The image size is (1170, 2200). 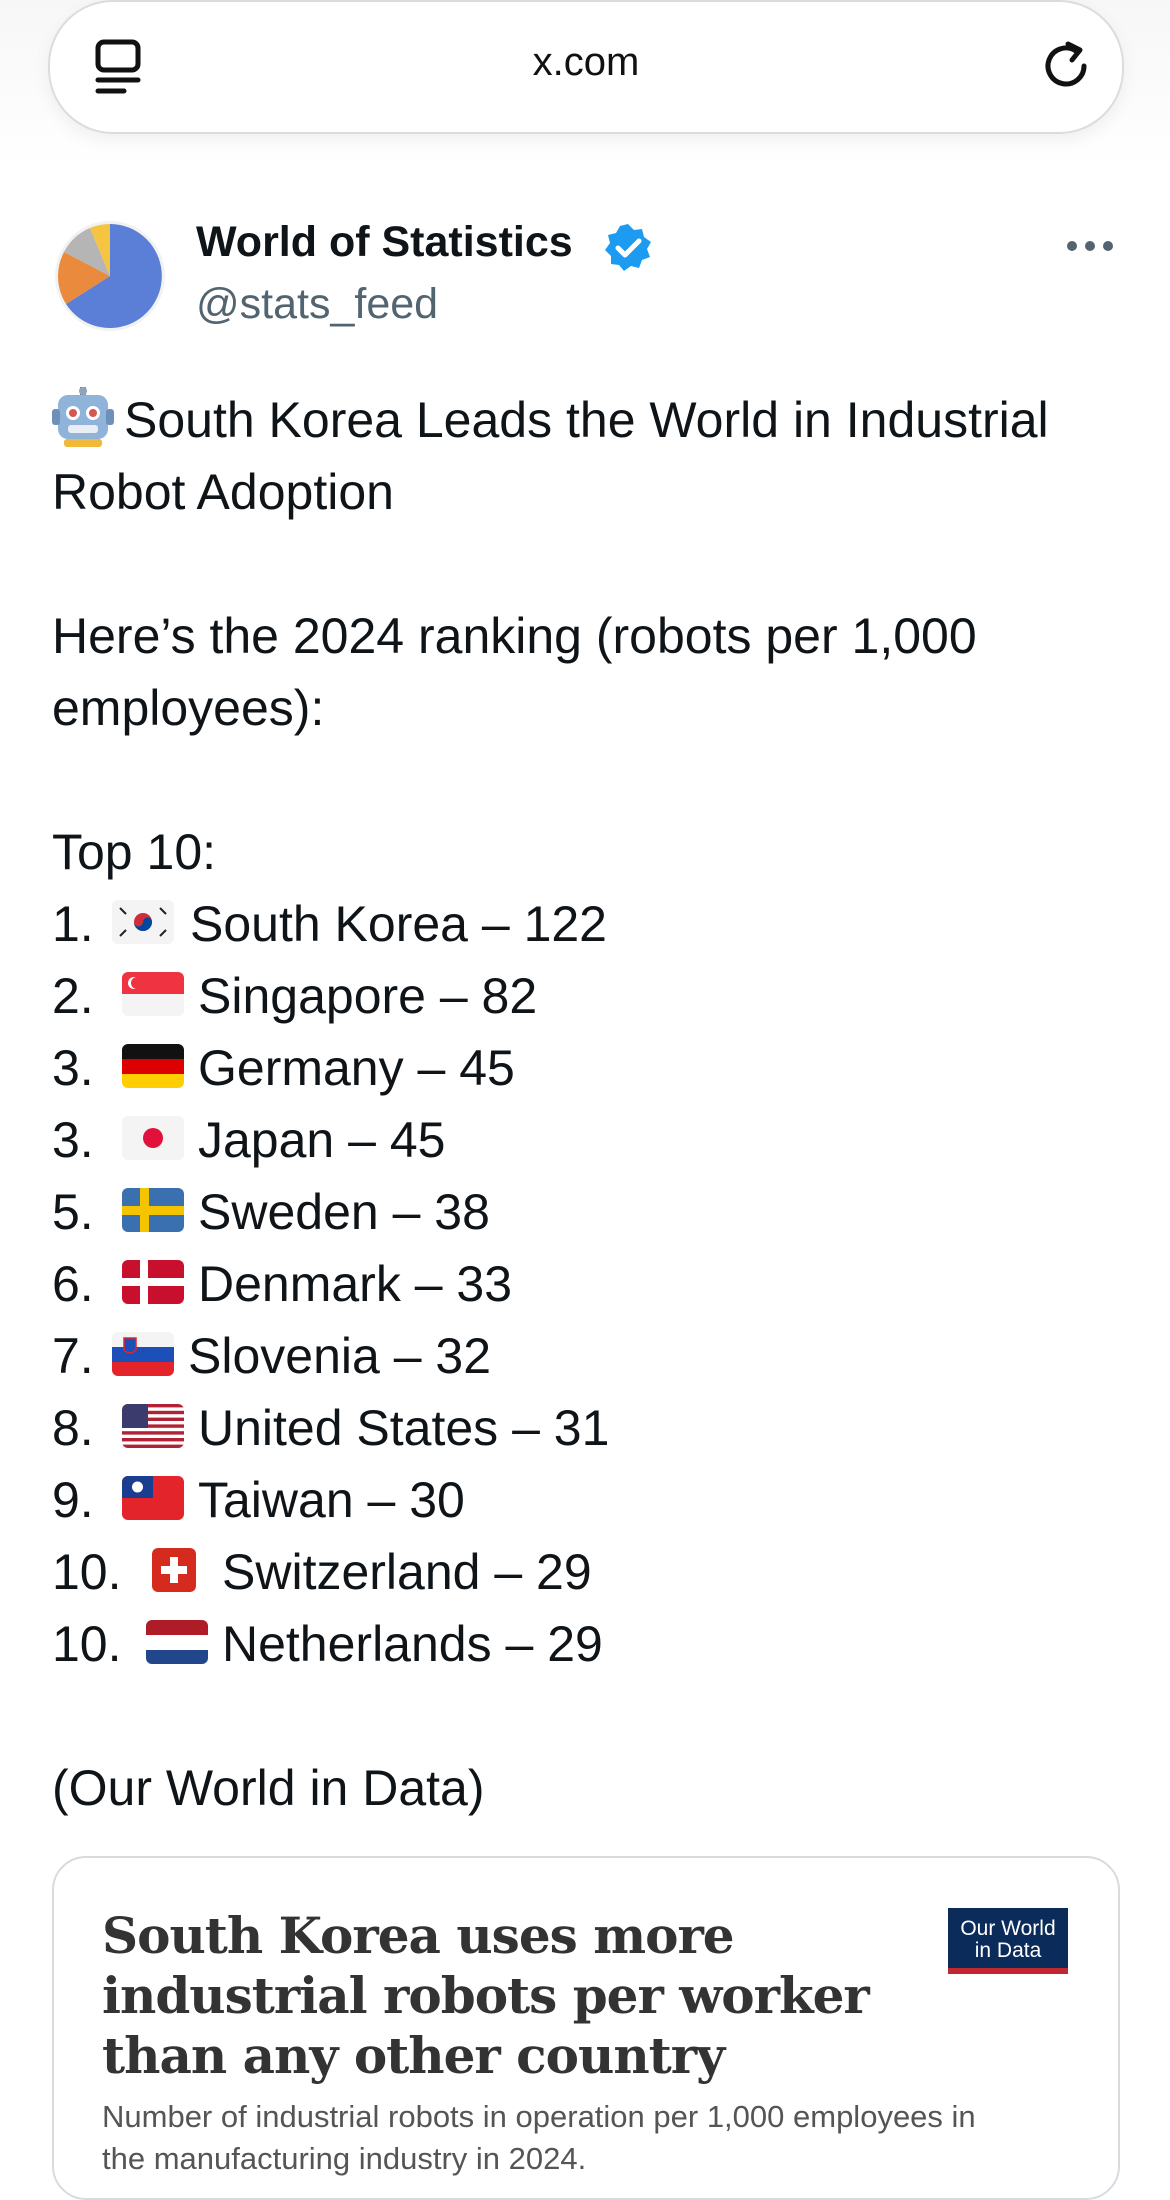 I want to click on south-korea-flag-icon, so click(x=143, y=922).